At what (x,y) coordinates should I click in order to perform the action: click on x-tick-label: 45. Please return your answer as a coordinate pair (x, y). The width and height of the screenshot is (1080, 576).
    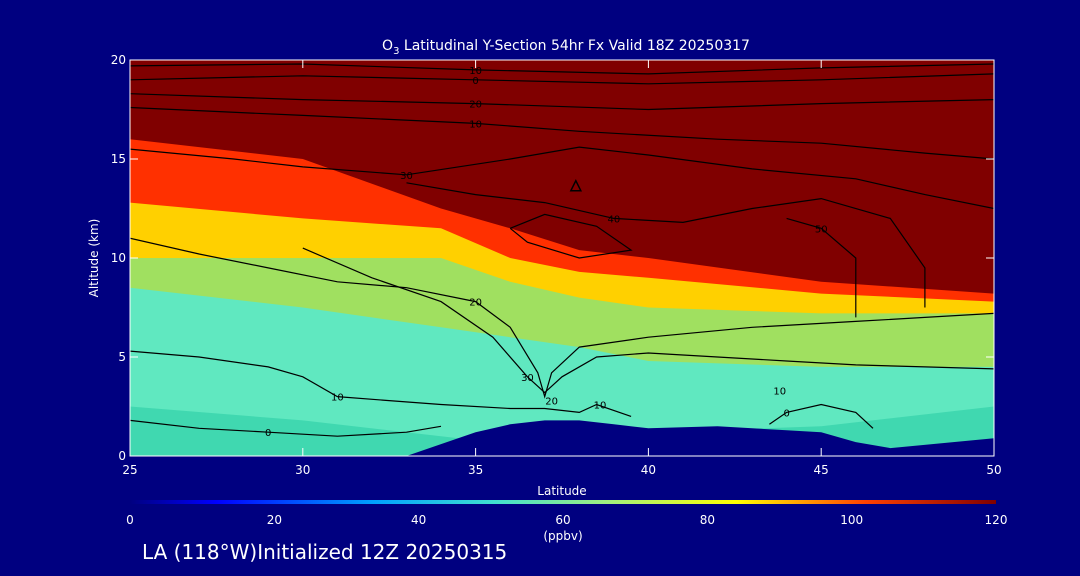
    Looking at the image, I should click on (821, 470).